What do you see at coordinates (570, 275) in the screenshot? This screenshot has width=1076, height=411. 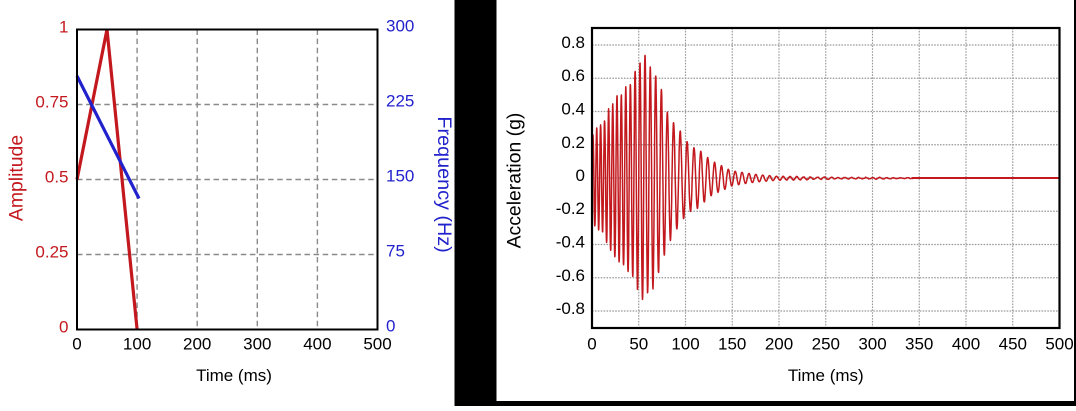 I see `svg-text: -0.6` at bounding box center [570, 275].